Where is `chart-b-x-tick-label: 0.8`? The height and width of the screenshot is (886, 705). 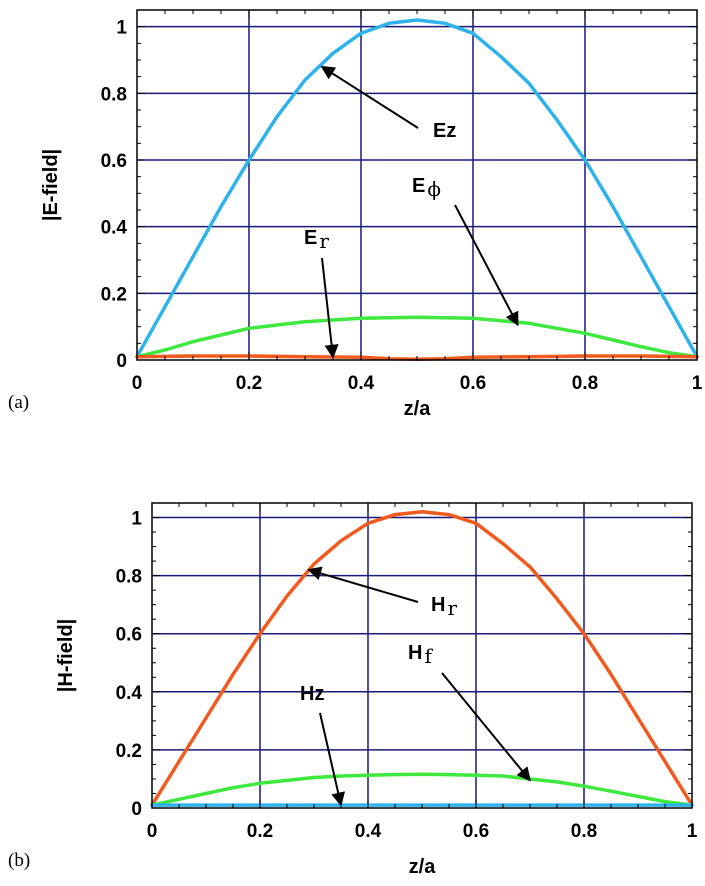
chart-b-x-tick-label: 0.8 is located at coordinates (584, 831).